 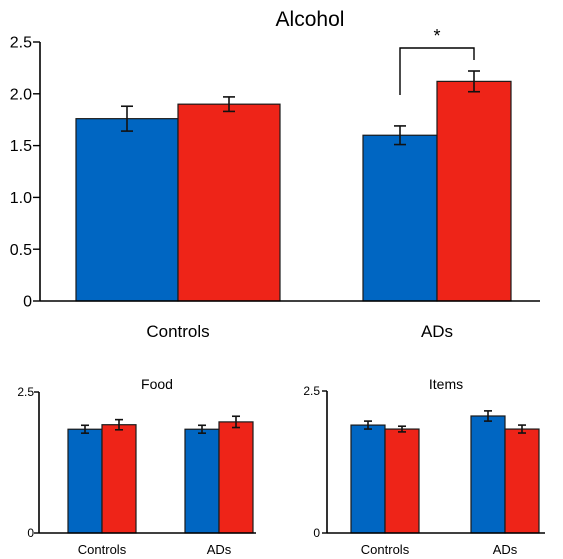 What do you see at coordinates (446, 384) in the screenshot?
I see `chart-title: Items` at bounding box center [446, 384].